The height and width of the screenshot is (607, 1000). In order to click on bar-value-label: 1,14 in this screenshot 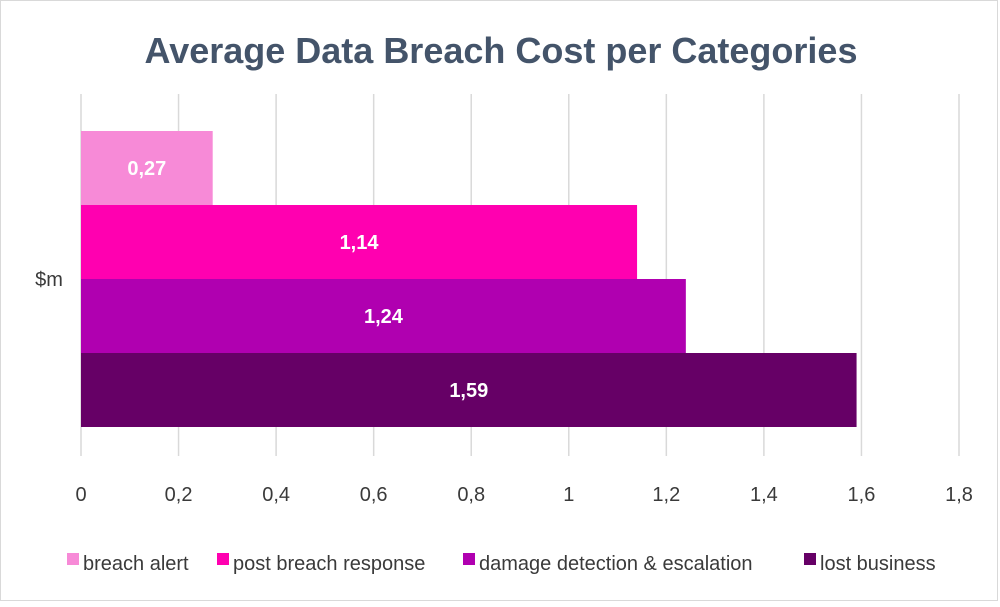, I will do `click(360, 243)`.